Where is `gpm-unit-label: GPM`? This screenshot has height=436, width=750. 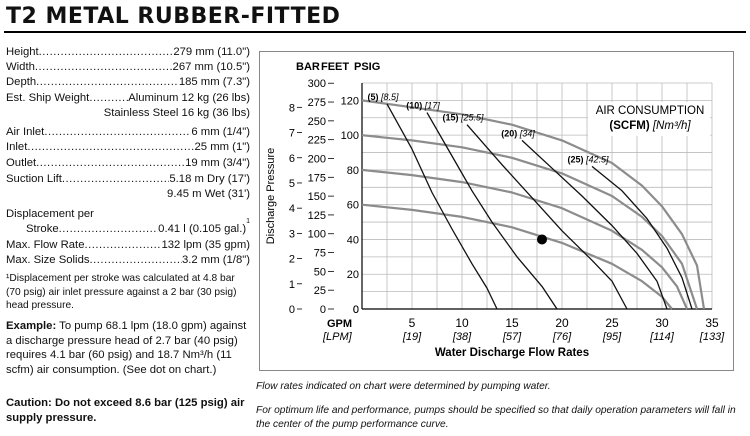 gpm-unit-label: GPM is located at coordinates (339, 324).